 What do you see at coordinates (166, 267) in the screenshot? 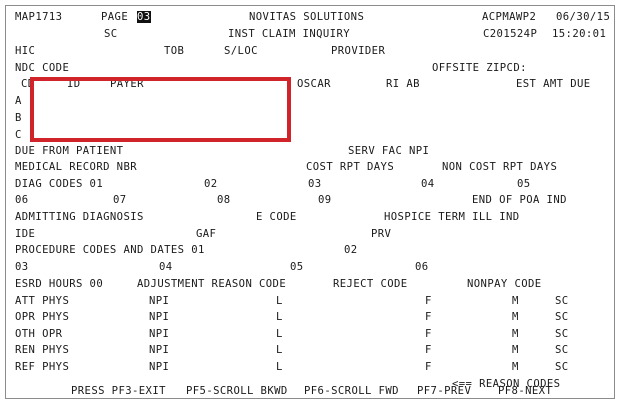
I see `proc-04-label: 04` at bounding box center [166, 267].